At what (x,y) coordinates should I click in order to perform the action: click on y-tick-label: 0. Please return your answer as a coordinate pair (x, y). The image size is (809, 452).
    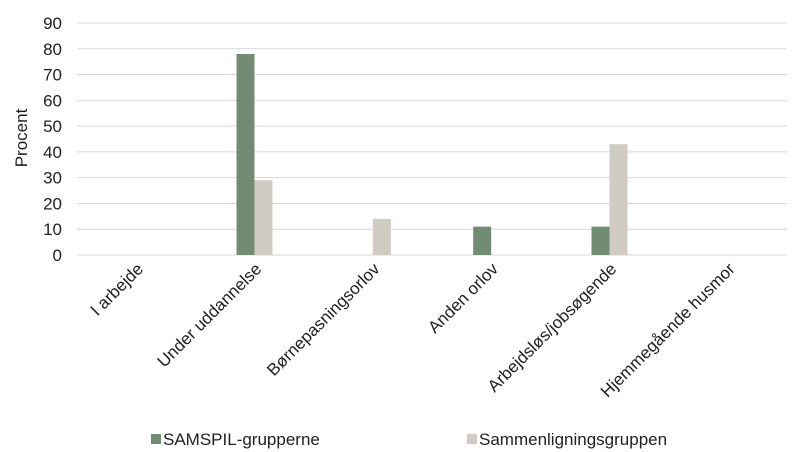
    Looking at the image, I should click on (57, 255).